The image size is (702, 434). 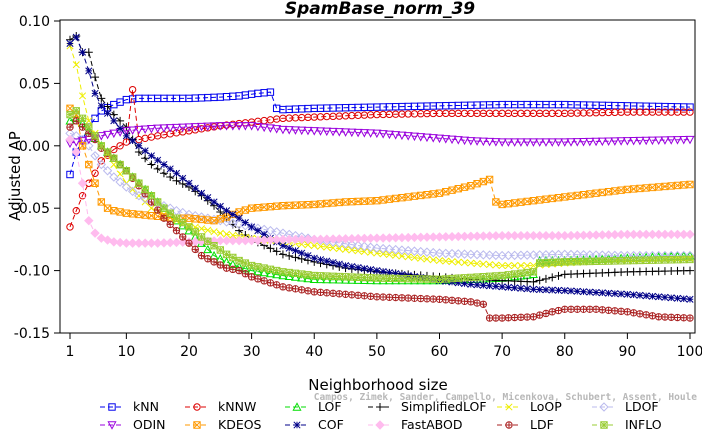 What do you see at coordinates (132, 89) in the screenshot?
I see `data-point-knnw` at bounding box center [132, 89].